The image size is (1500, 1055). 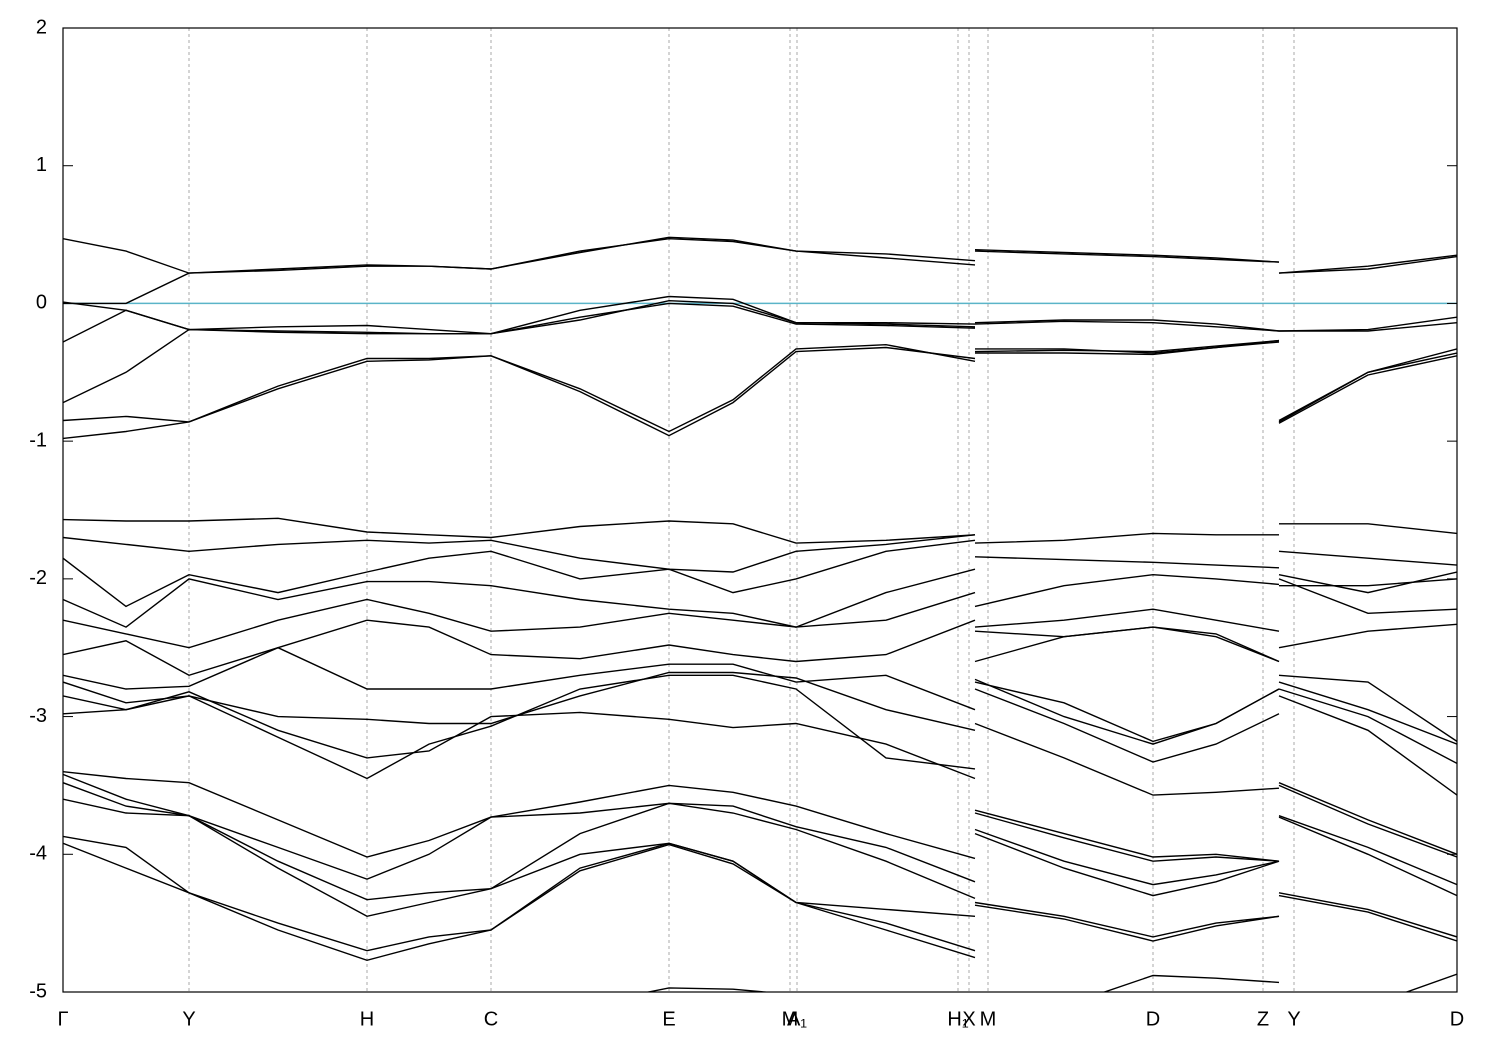 What do you see at coordinates (41, 165) in the screenshot?
I see `y-tick-label: 1` at bounding box center [41, 165].